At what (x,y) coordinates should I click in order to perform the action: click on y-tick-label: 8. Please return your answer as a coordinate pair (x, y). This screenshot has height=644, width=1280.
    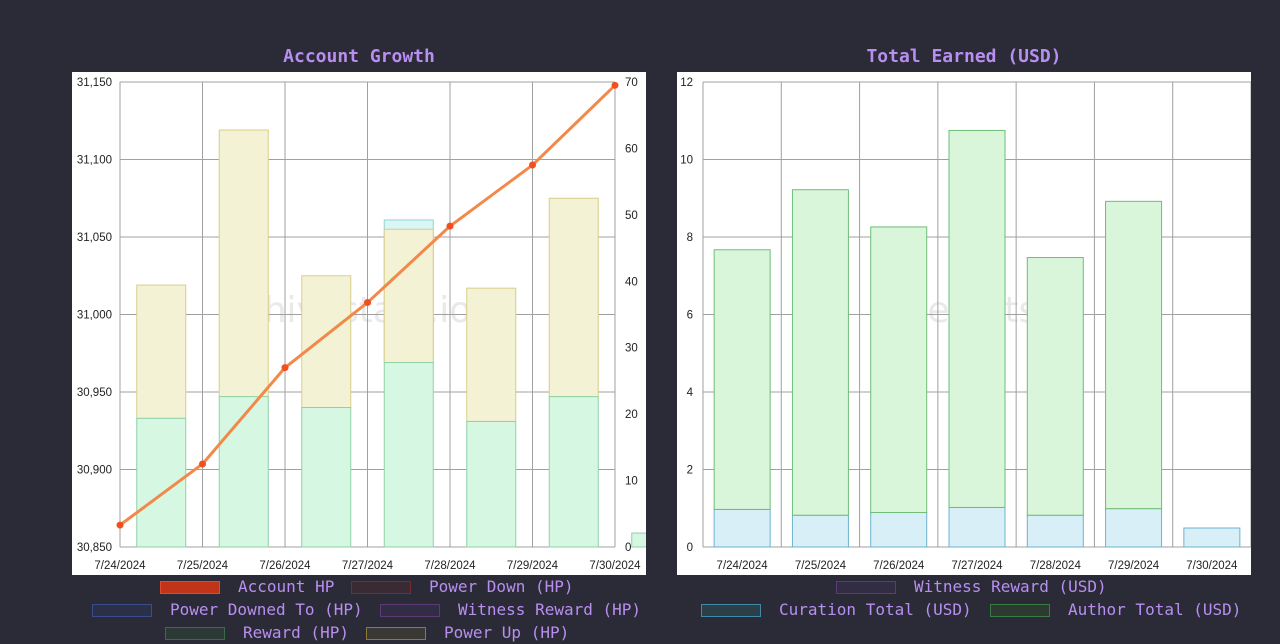
    Looking at the image, I should click on (690, 238).